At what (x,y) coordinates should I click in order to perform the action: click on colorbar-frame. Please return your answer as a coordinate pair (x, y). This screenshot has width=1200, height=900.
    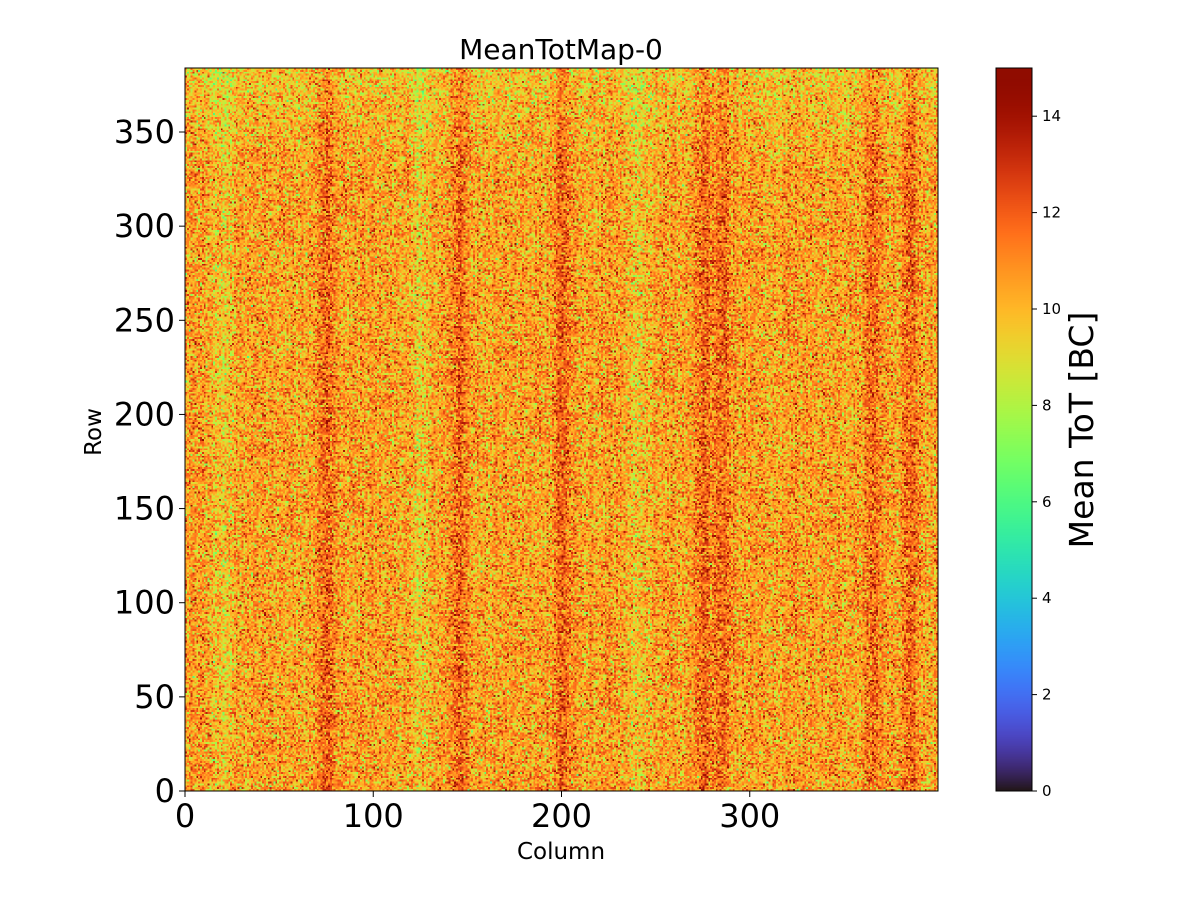
    Looking at the image, I should click on (1014, 429).